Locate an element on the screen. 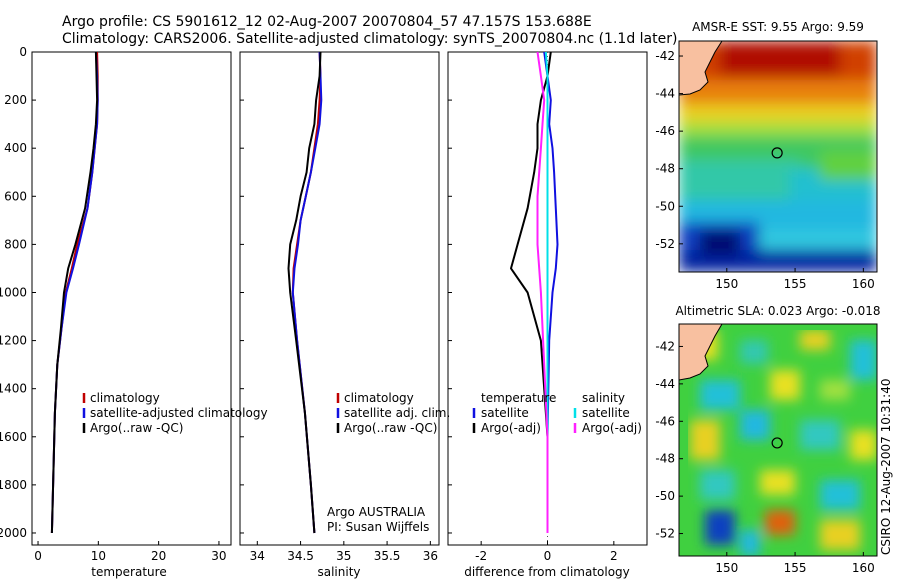  sst-lon-tick-labels: 150 155 160 is located at coordinates (795, 279).